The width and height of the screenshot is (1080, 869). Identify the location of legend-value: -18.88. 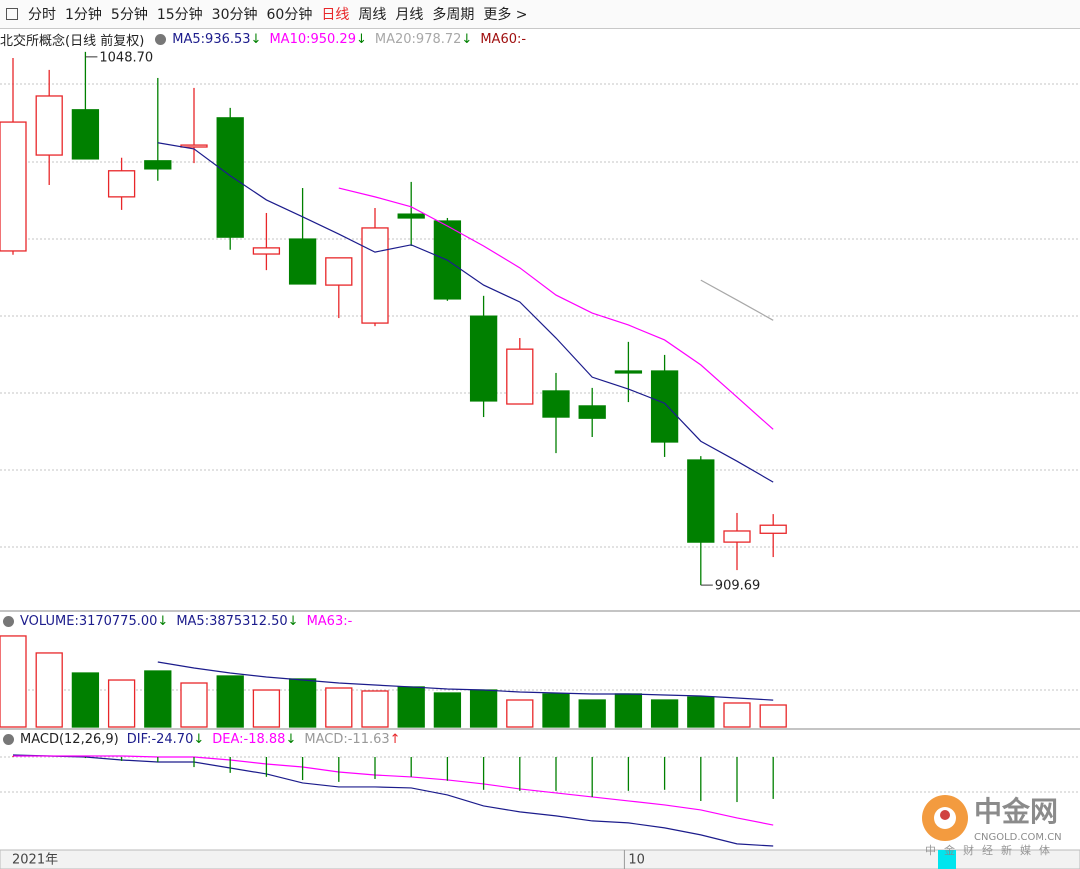
(264, 739).